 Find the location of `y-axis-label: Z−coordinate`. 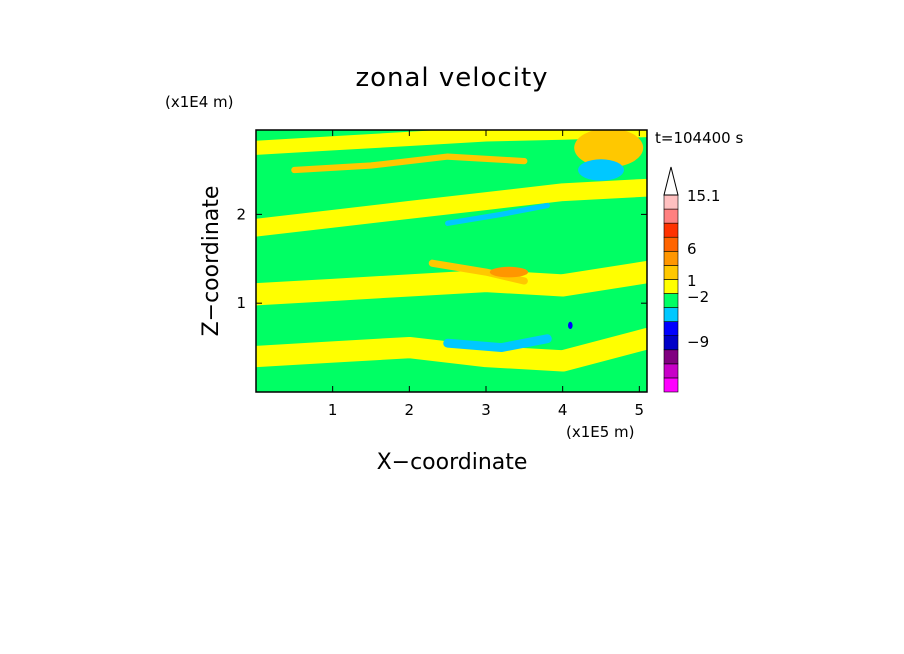

y-axis-label: Z−coordinate is located at coordinates (211, 261).